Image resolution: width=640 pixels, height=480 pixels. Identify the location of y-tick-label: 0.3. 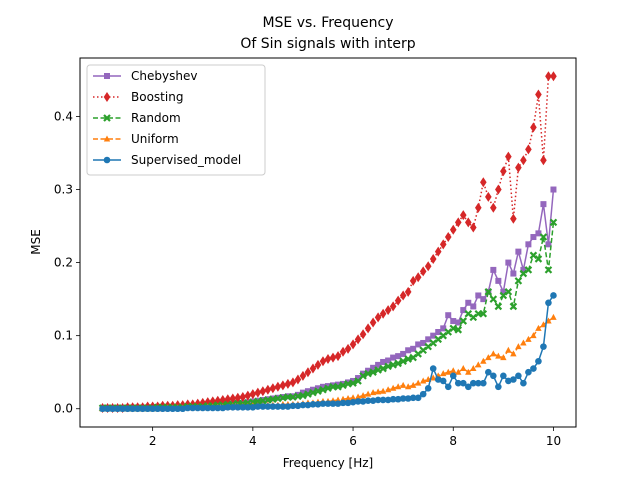
(63, 190).